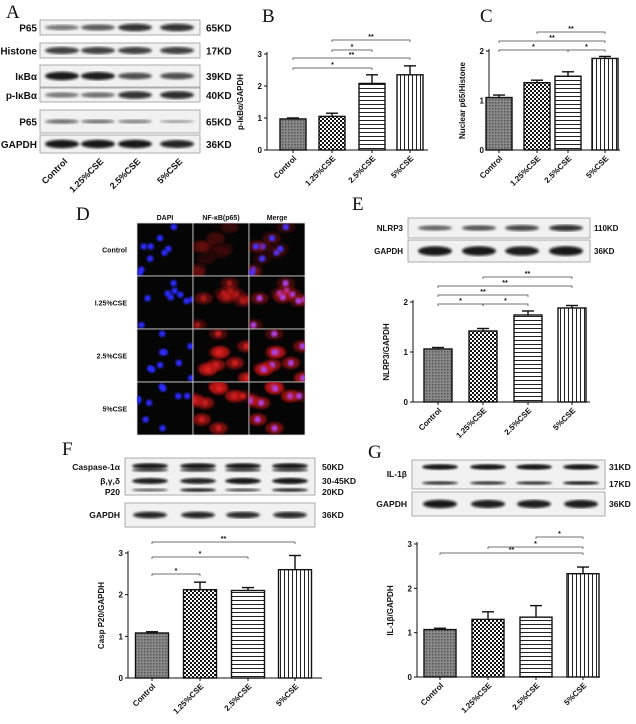 Image resolution: width=636 pixels, height=724 pixels. I want to click on blot-row-label: p-IκBα, so click(22, 96).